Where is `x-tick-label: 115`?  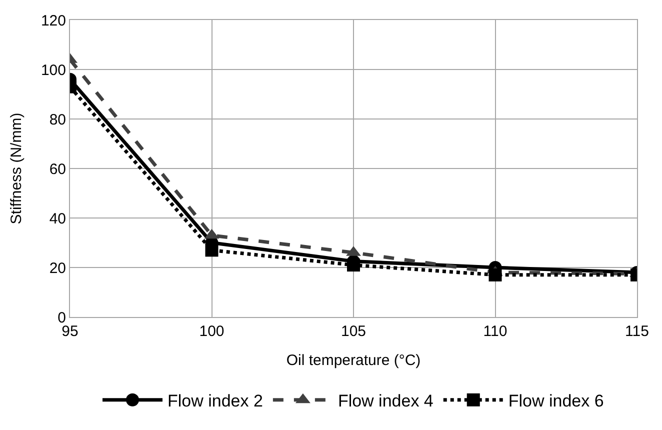 x-tick-label: 115 is located at coordinates (637, 331).